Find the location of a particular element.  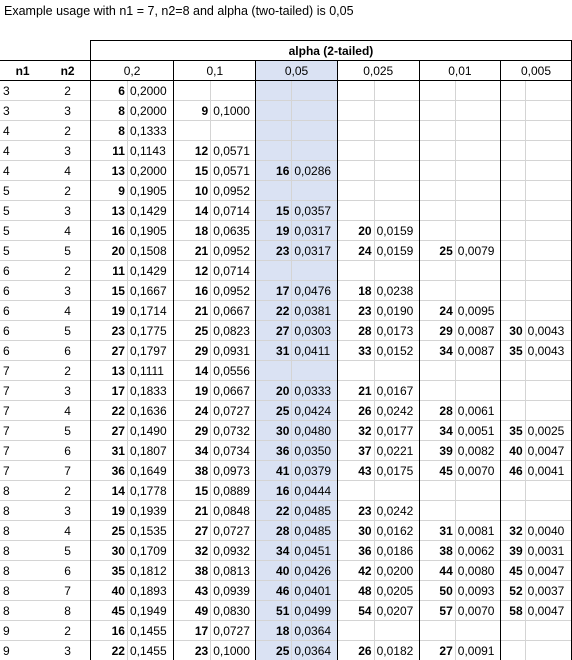

p-value-cell: 0,0082 is located at coordinates (477, 451).